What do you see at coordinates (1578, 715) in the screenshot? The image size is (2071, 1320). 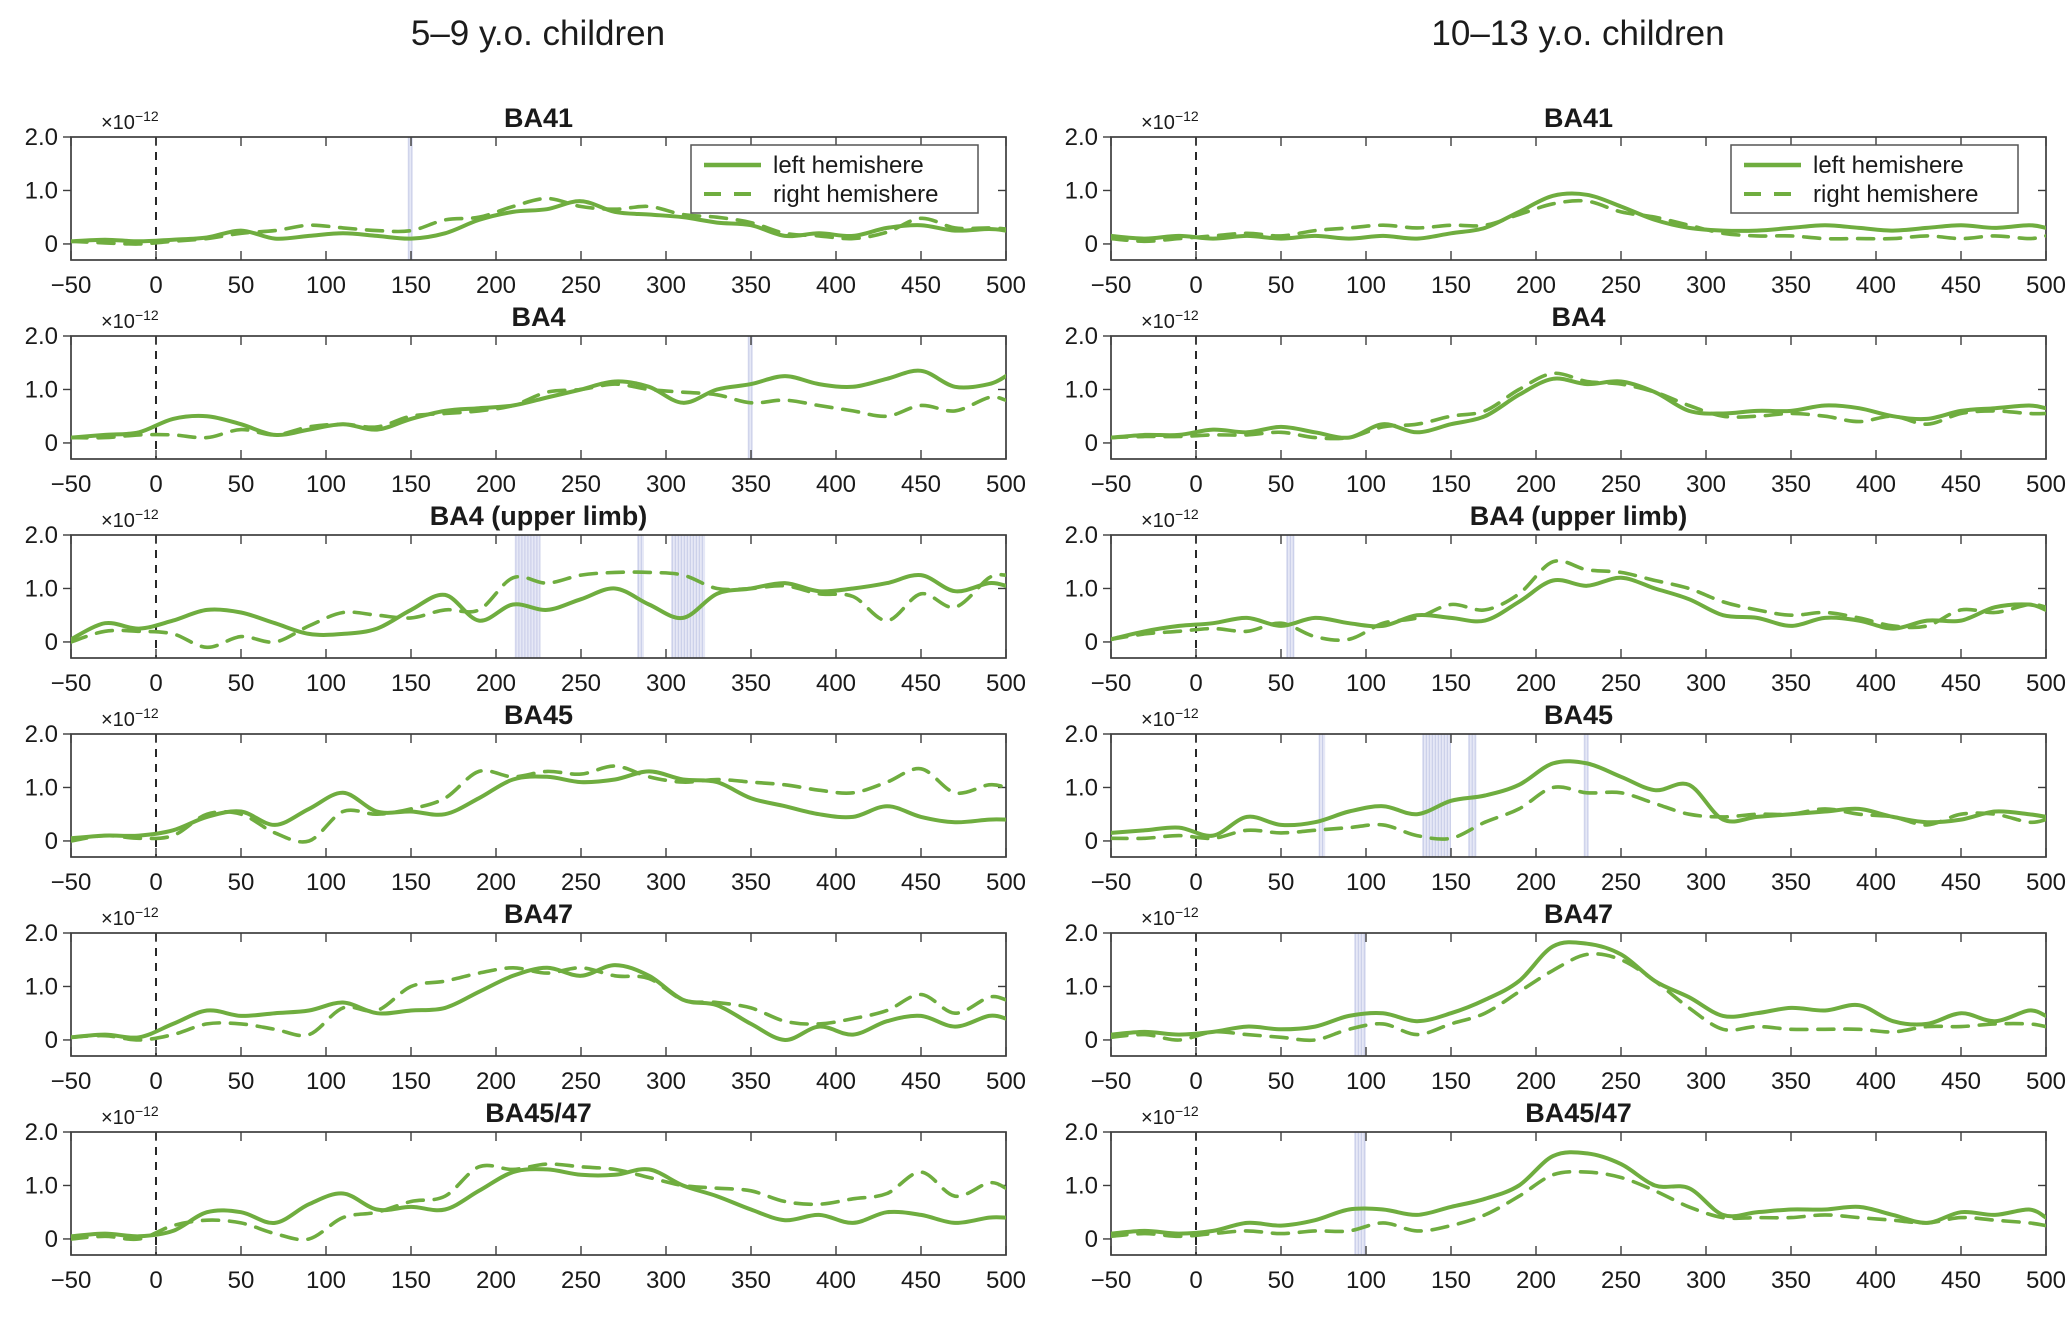 I see `subplot-title: BA45` at bounding box center [1578, 715].